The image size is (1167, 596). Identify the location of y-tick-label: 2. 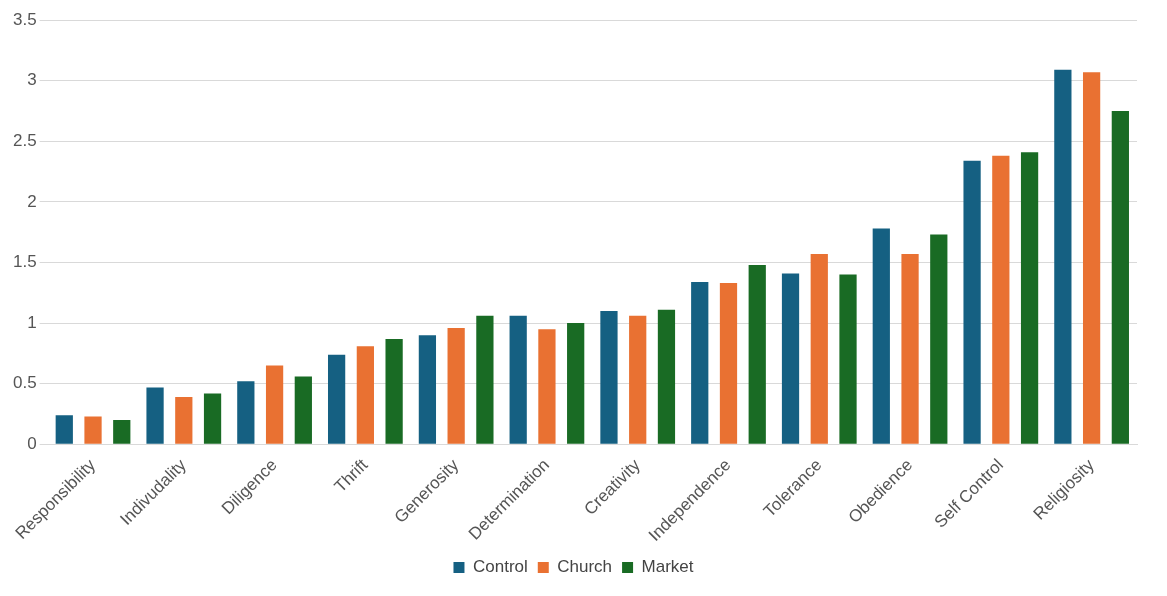
(32, 201).